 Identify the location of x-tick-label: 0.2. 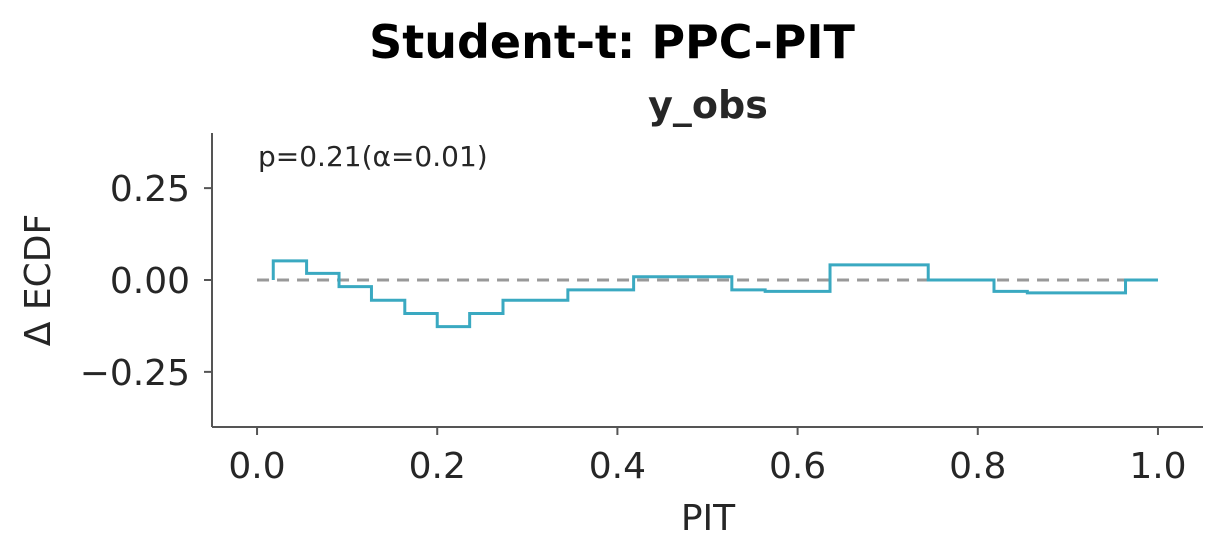
(437, 466).